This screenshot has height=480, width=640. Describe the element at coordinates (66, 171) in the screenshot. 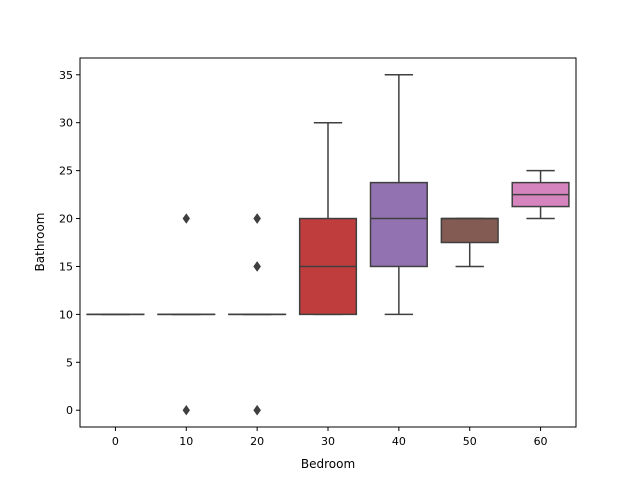

I see `y-tick-label: 25` at that location.